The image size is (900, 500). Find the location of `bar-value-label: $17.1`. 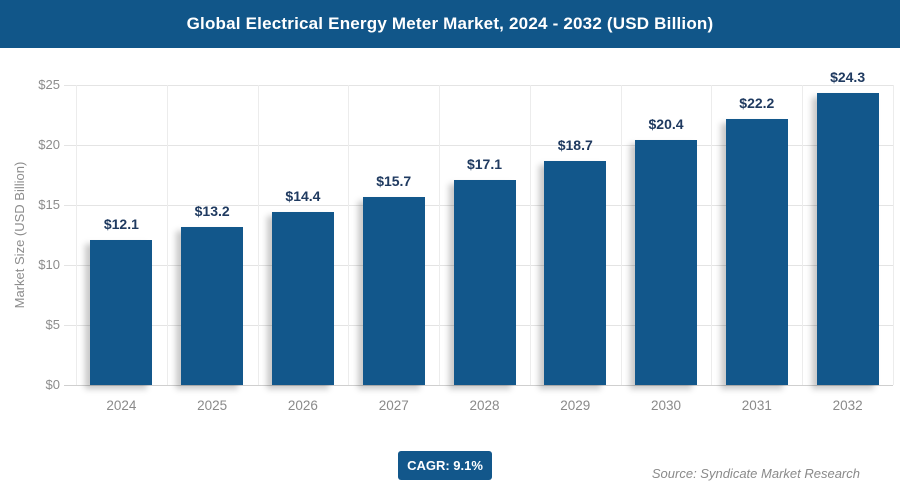

bar-value-label: $17.1 is located at coordinates (484, 163).